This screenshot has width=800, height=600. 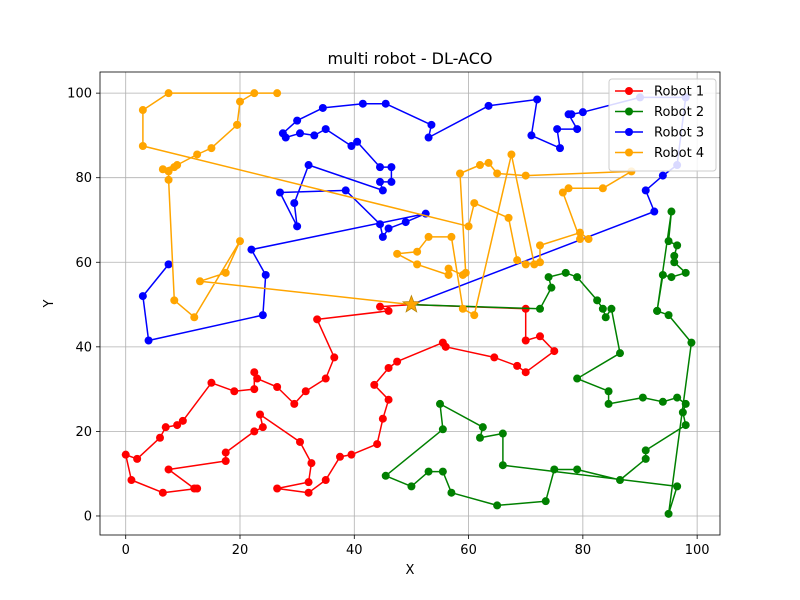 What do you see at coordinates (679, 133) in the screenshot?
I see `legend-label: Robot 3` at bounding box center [679, 133].